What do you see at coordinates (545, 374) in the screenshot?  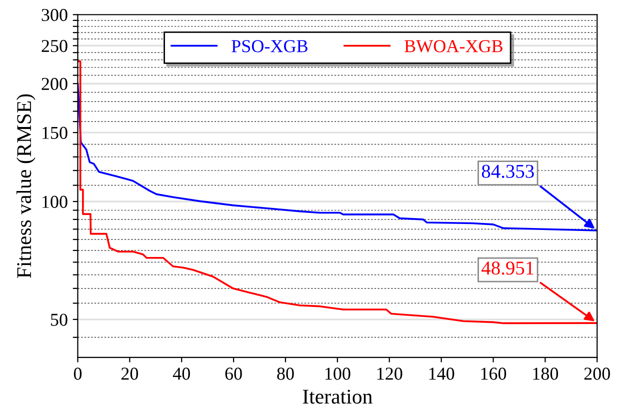 I see `x-tick-label: 180` at bounding box center [545, 374].